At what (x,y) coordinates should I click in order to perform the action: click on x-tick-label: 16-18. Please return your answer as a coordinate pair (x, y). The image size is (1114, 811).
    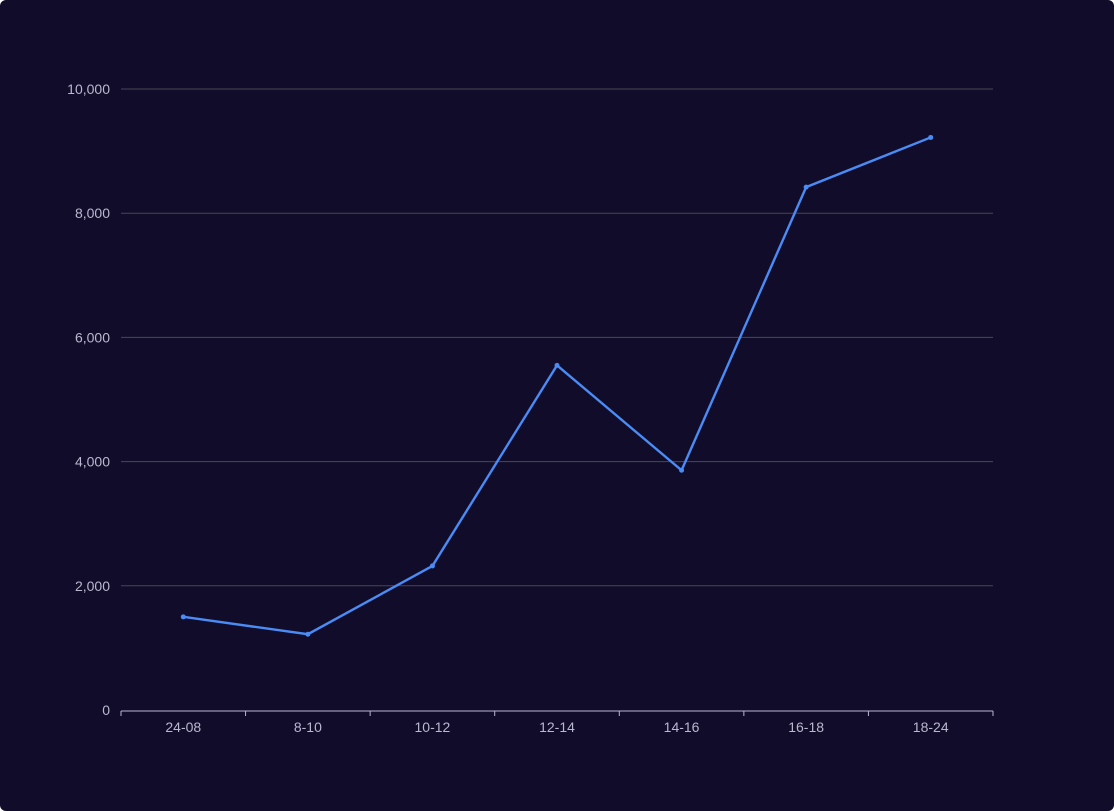
    Looking at the image, I should click on (806, 727).